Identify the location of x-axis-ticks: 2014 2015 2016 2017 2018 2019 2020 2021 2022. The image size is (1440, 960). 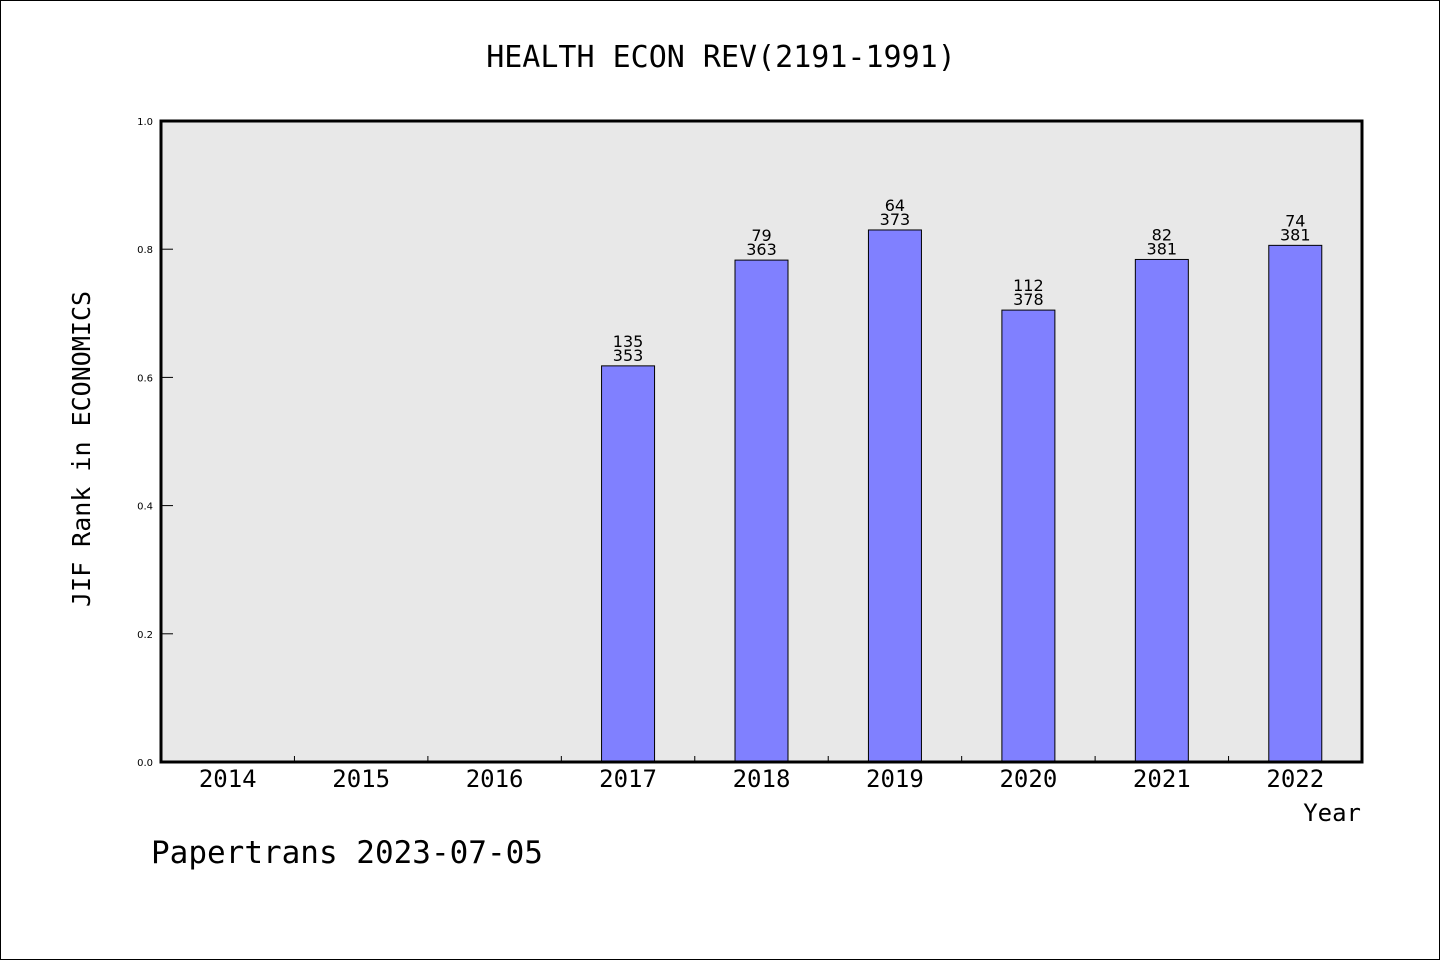
(761, 774).